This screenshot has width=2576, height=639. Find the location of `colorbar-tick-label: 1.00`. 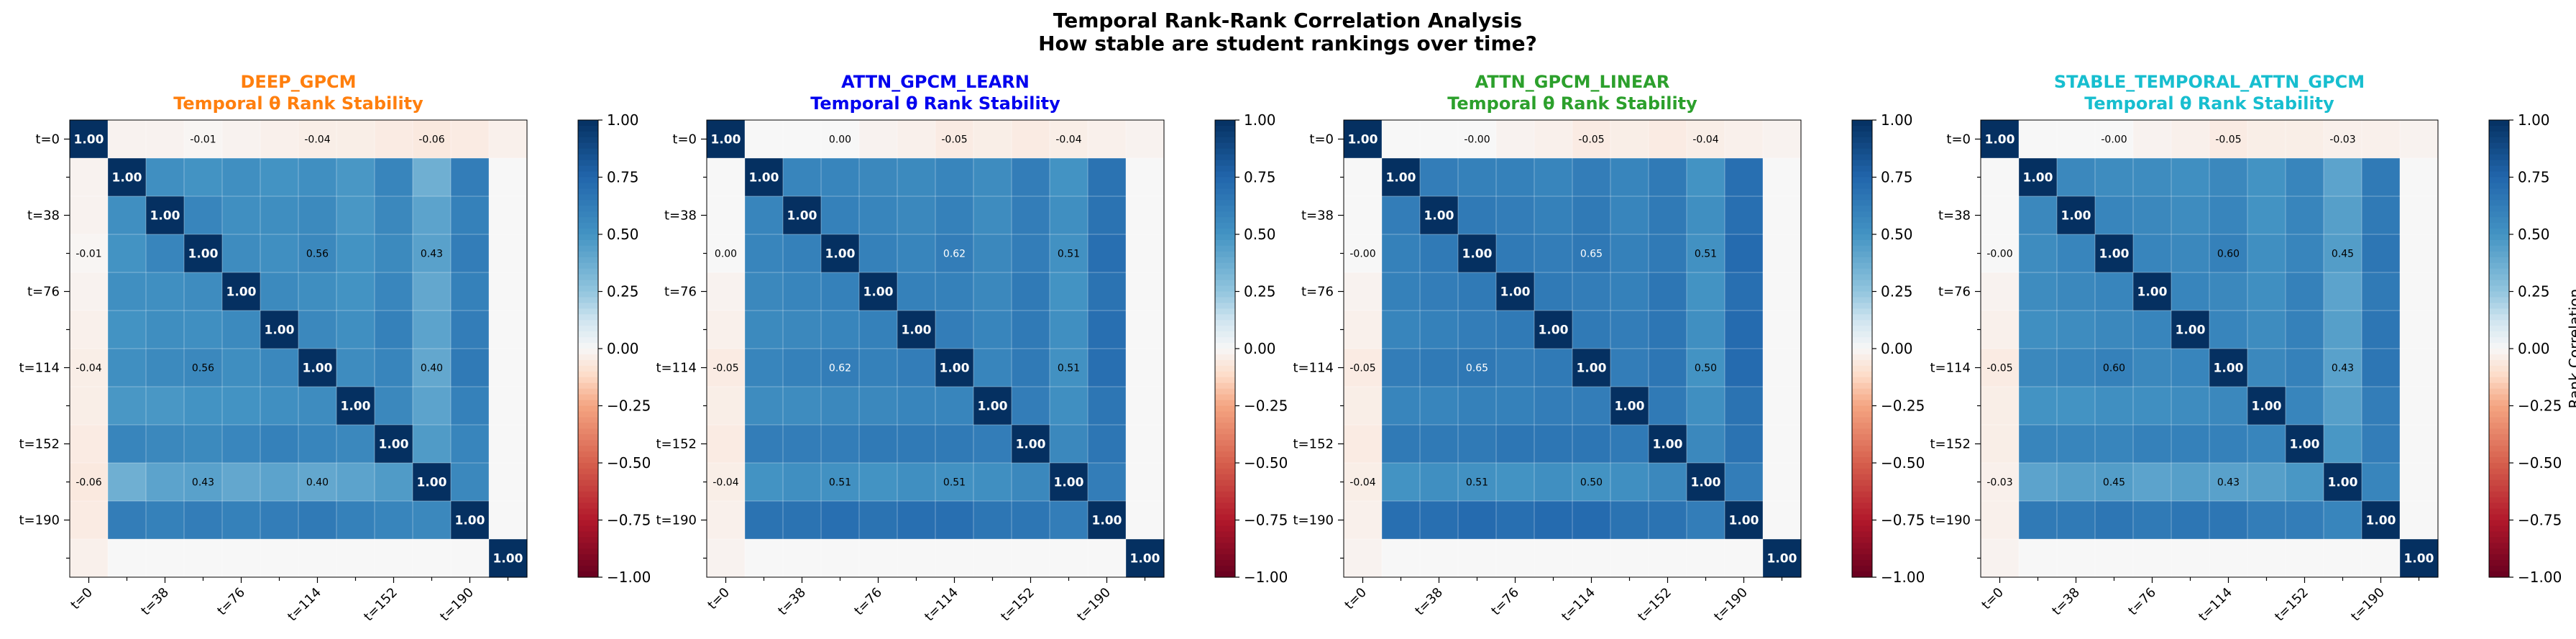

colorbar-tick-label: 1.00 is located at coordinates (1260, 120).